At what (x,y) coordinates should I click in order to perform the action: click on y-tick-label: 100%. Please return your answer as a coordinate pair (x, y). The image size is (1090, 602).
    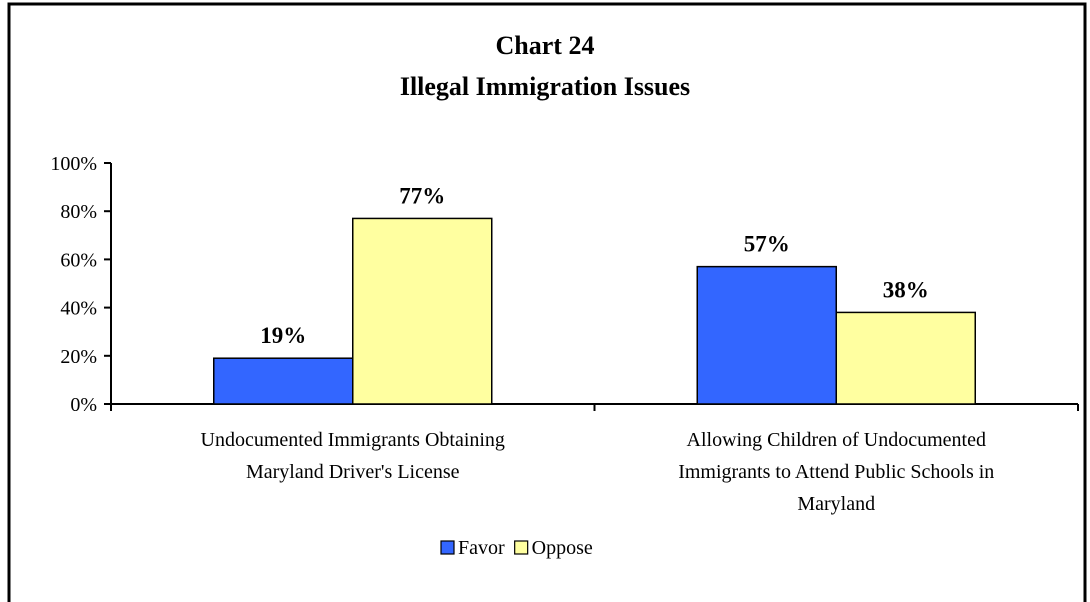
    Looking at the image, I should click on (73, 164).